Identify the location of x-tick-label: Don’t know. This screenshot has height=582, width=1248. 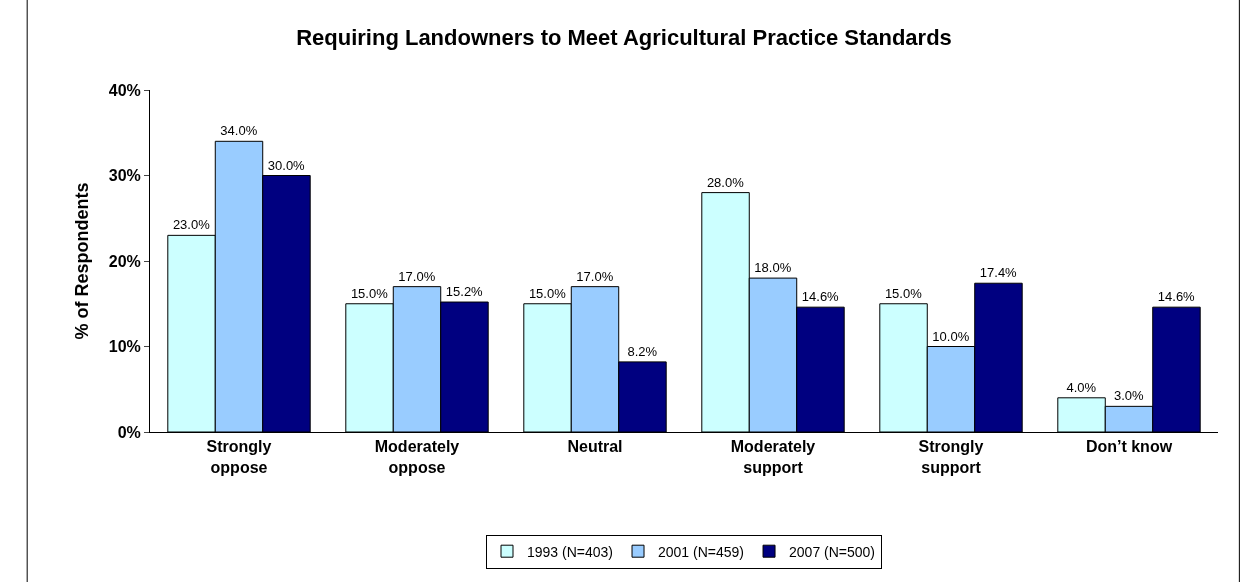
(1129, 447).